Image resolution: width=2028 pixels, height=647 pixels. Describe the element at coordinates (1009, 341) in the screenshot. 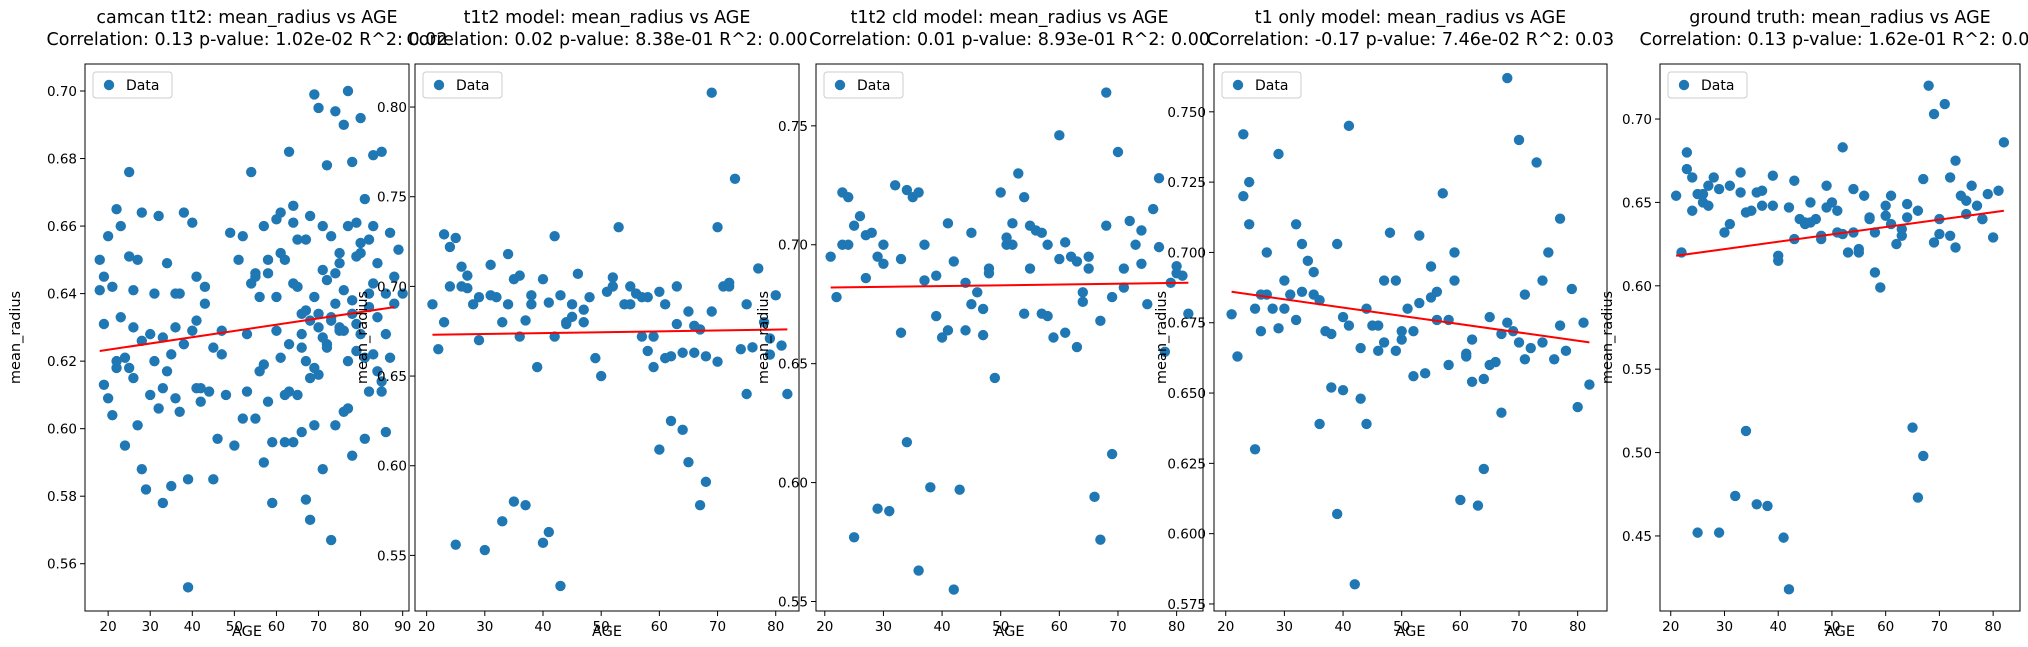

I see `data-points` at that location.